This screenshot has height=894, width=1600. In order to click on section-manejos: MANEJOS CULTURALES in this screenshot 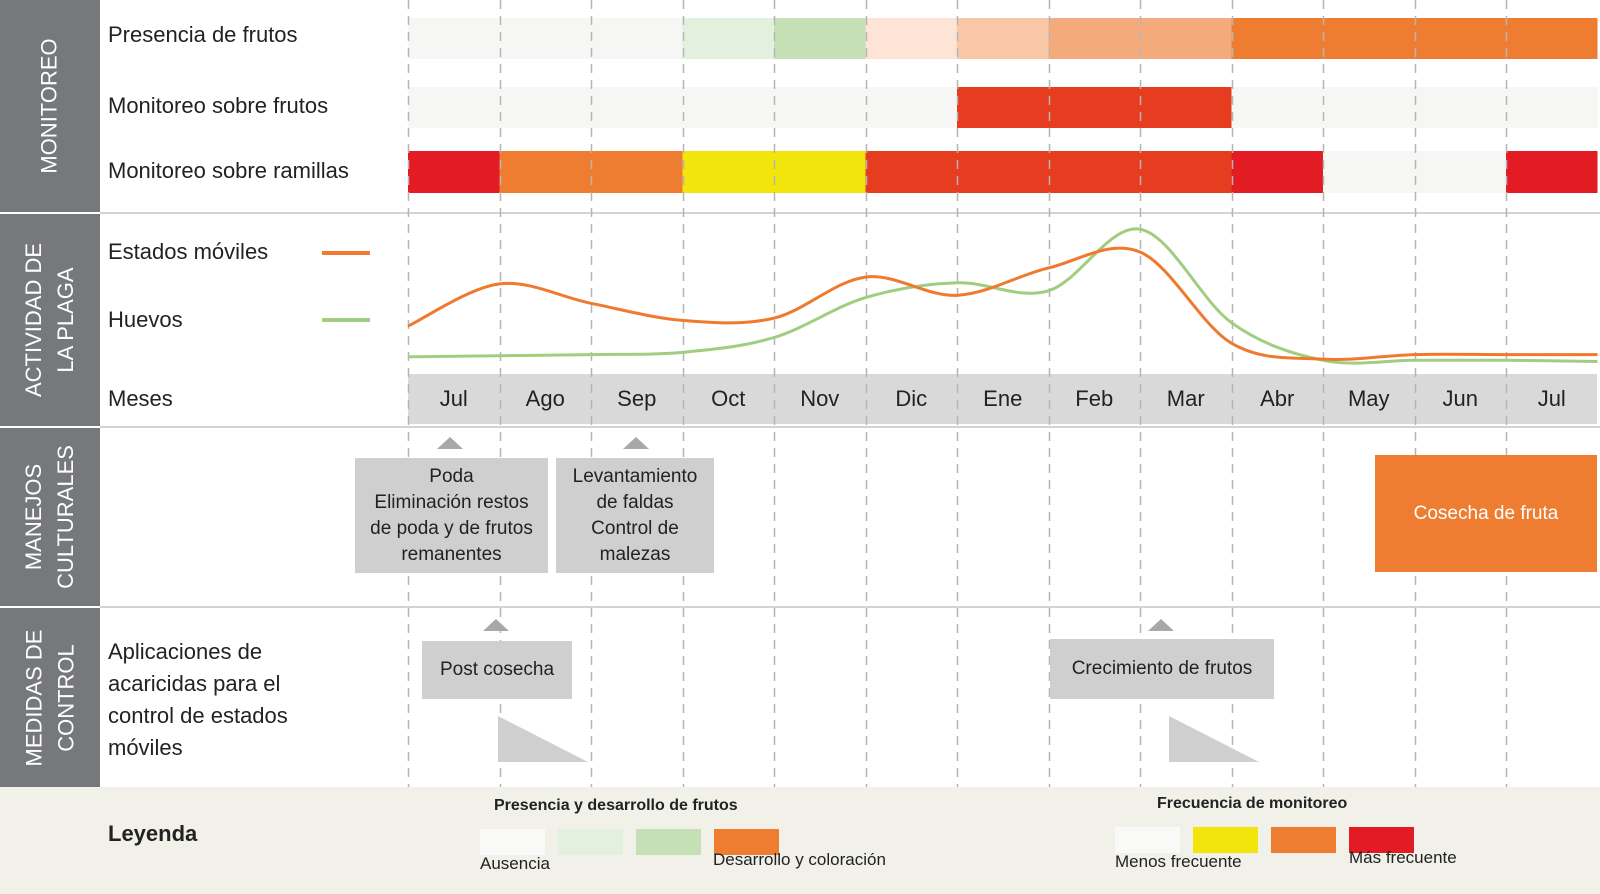, I will do `click(50, 517)`.